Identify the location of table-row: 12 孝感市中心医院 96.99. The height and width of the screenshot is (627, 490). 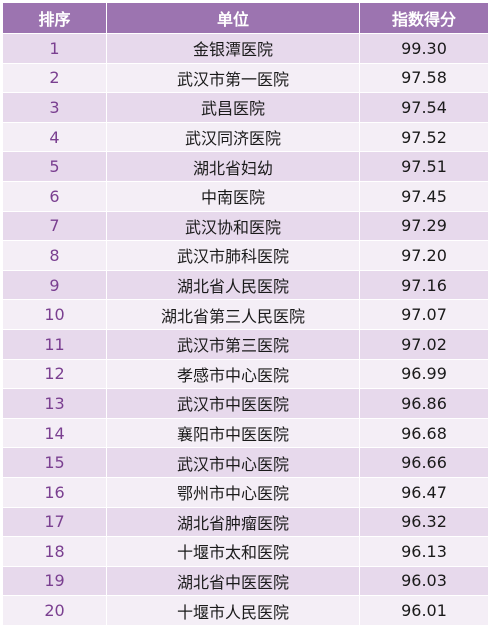
(245, 374).